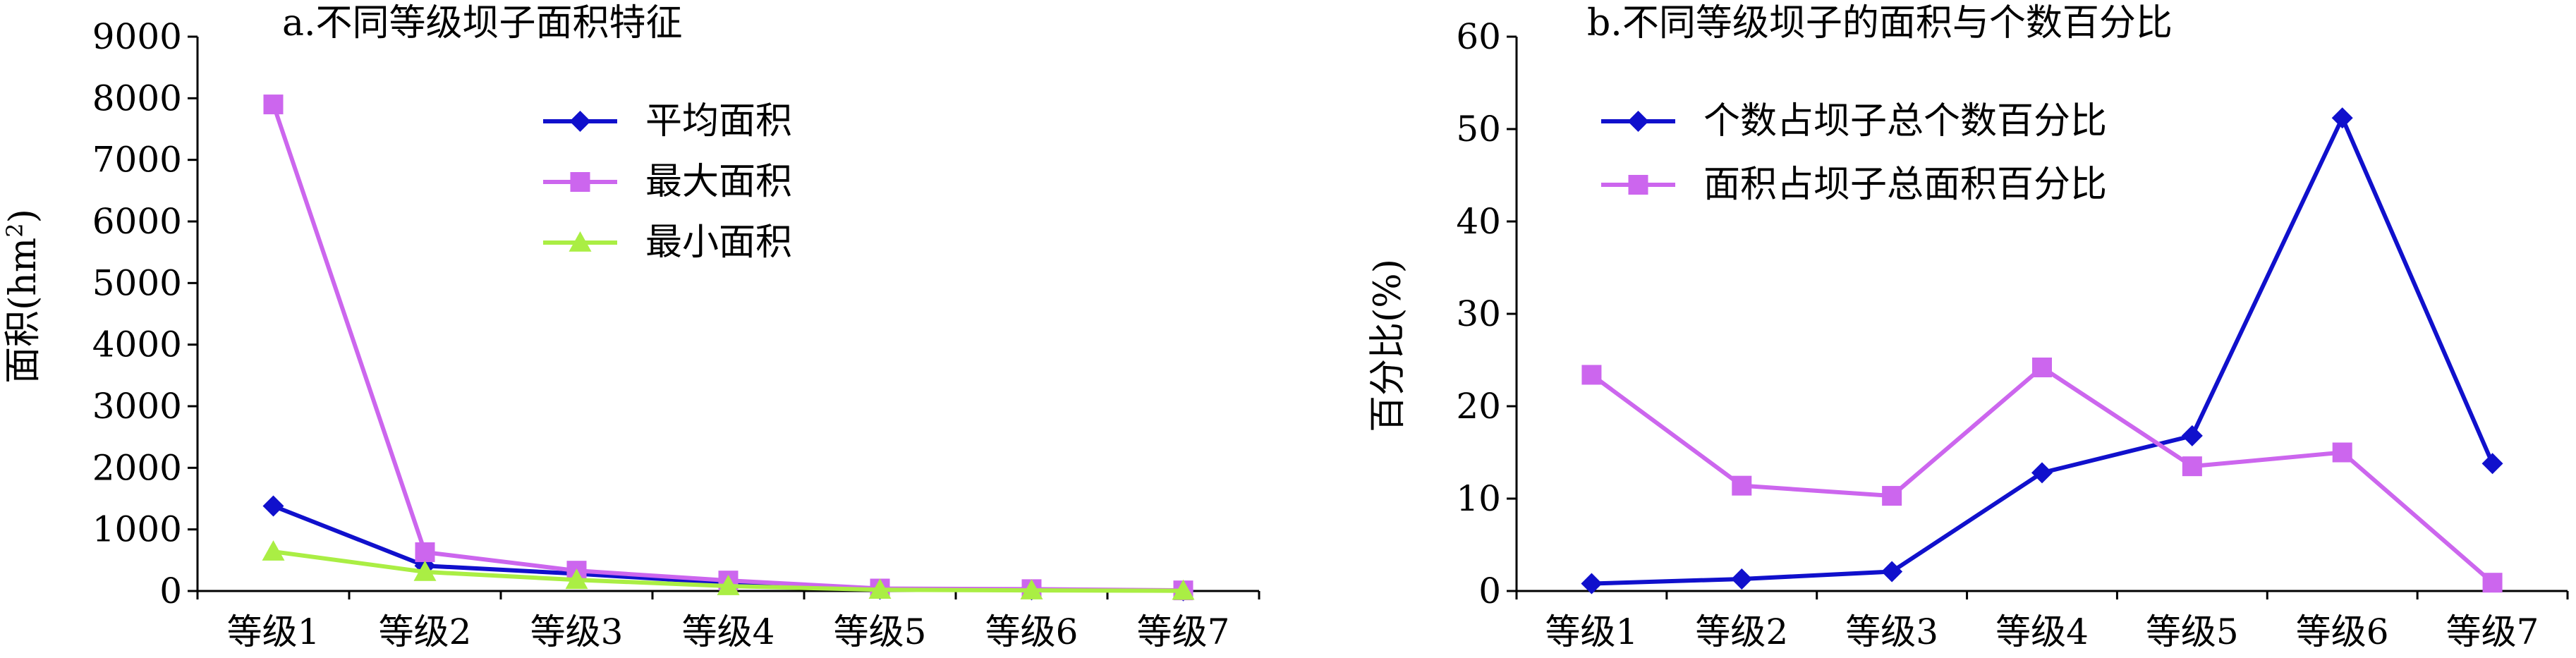 This screenshot has height=658, width=2576. I want to click on panel-a-y-tick-label: 7000, so click(137, 160).